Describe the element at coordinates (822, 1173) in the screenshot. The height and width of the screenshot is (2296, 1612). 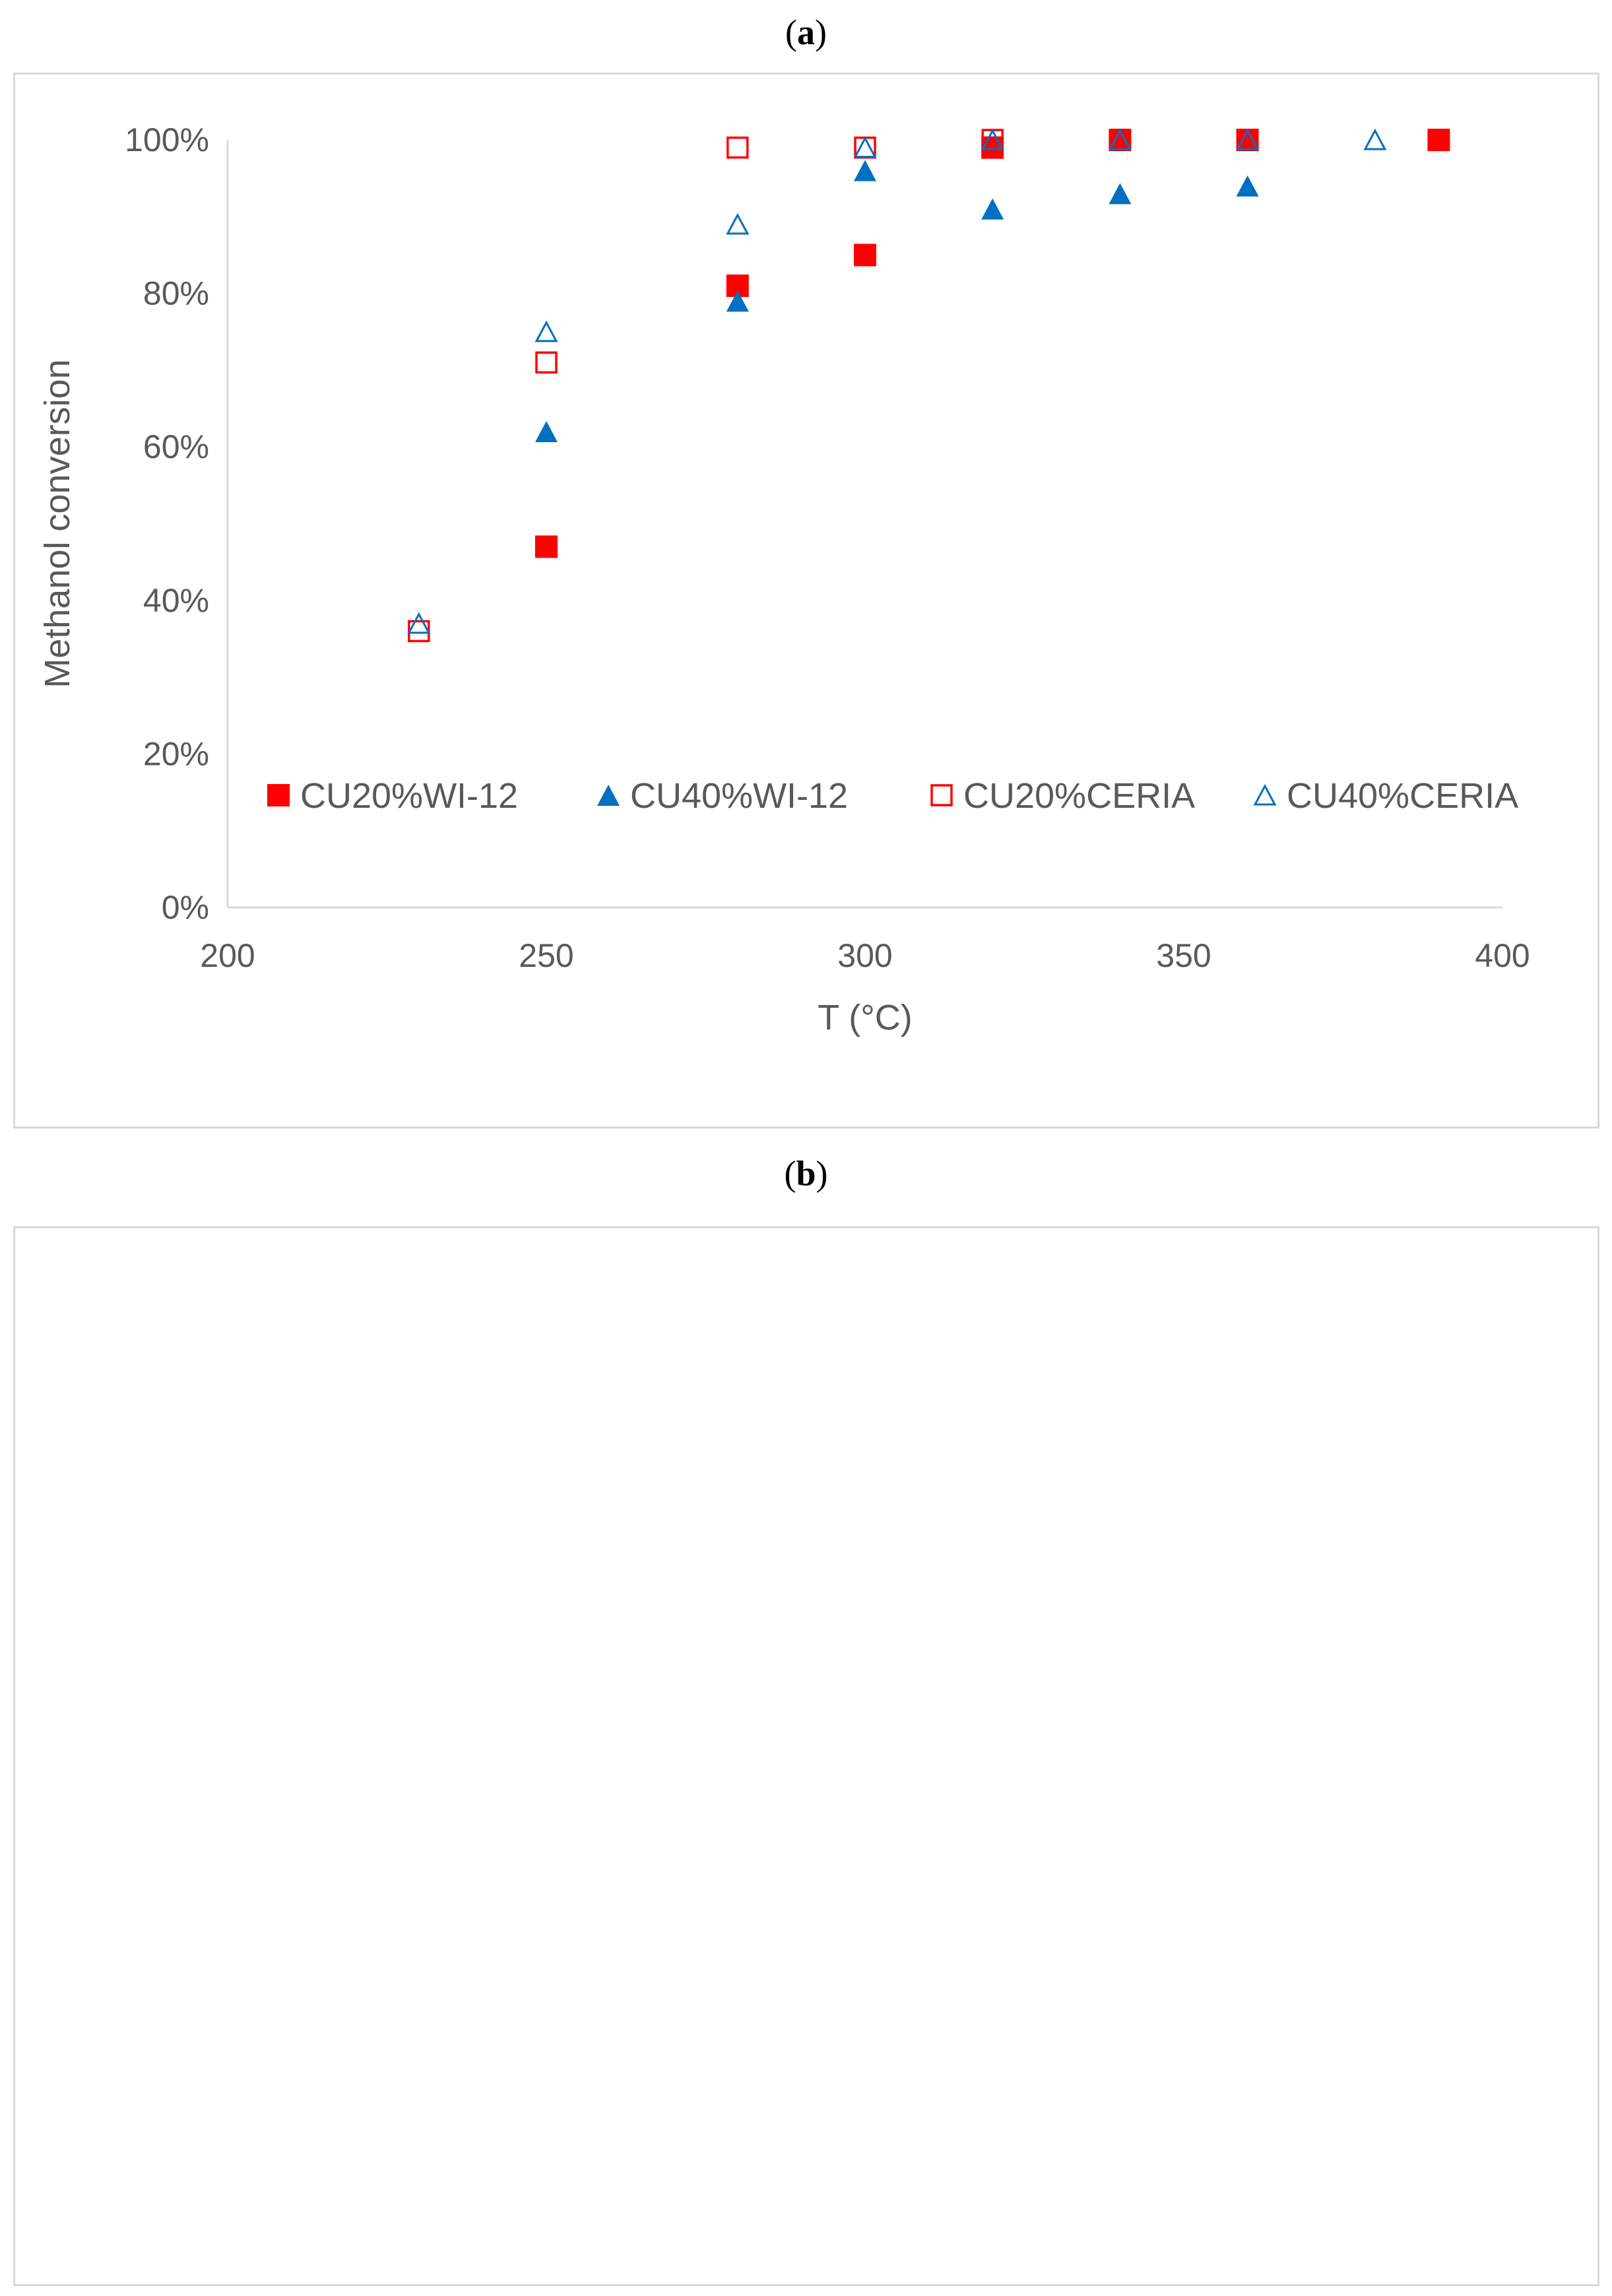
I see `panel-label-b-close: )` at that location.